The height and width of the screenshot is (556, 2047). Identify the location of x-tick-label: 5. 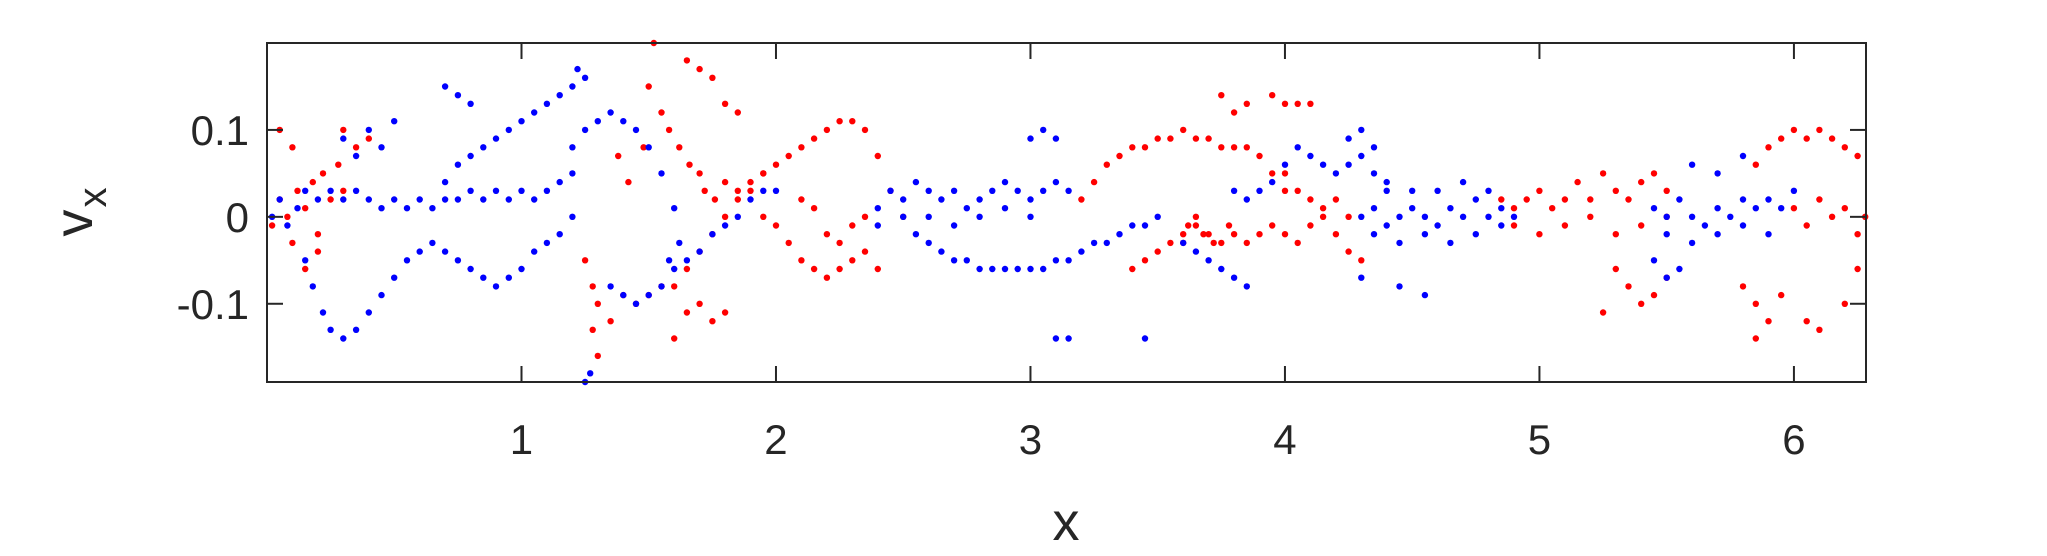
(1539, 439).